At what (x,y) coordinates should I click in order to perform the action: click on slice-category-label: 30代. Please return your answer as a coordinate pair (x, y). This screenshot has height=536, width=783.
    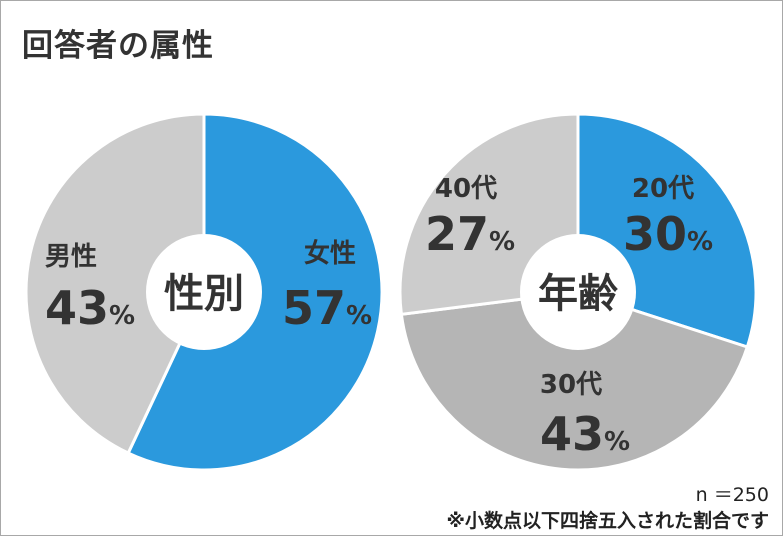
    Looking at the image, I should click on (571, 385).